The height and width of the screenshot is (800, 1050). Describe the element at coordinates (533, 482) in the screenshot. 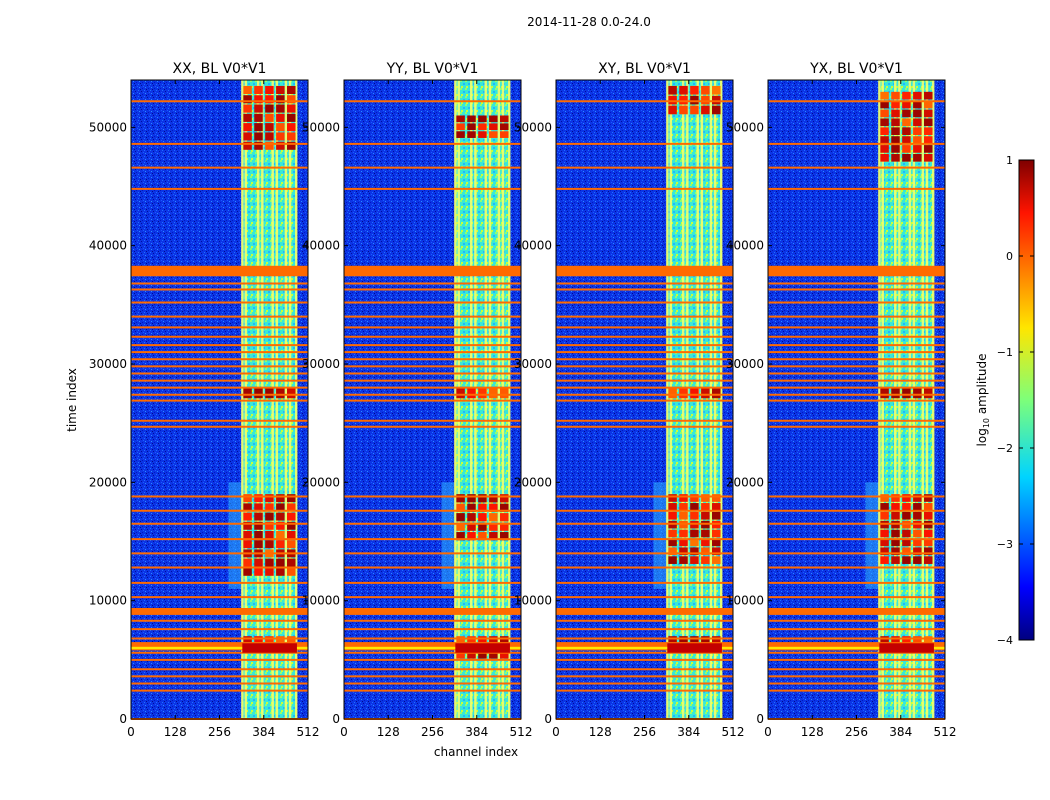

I see `y-tick-label: 20000` at that location.